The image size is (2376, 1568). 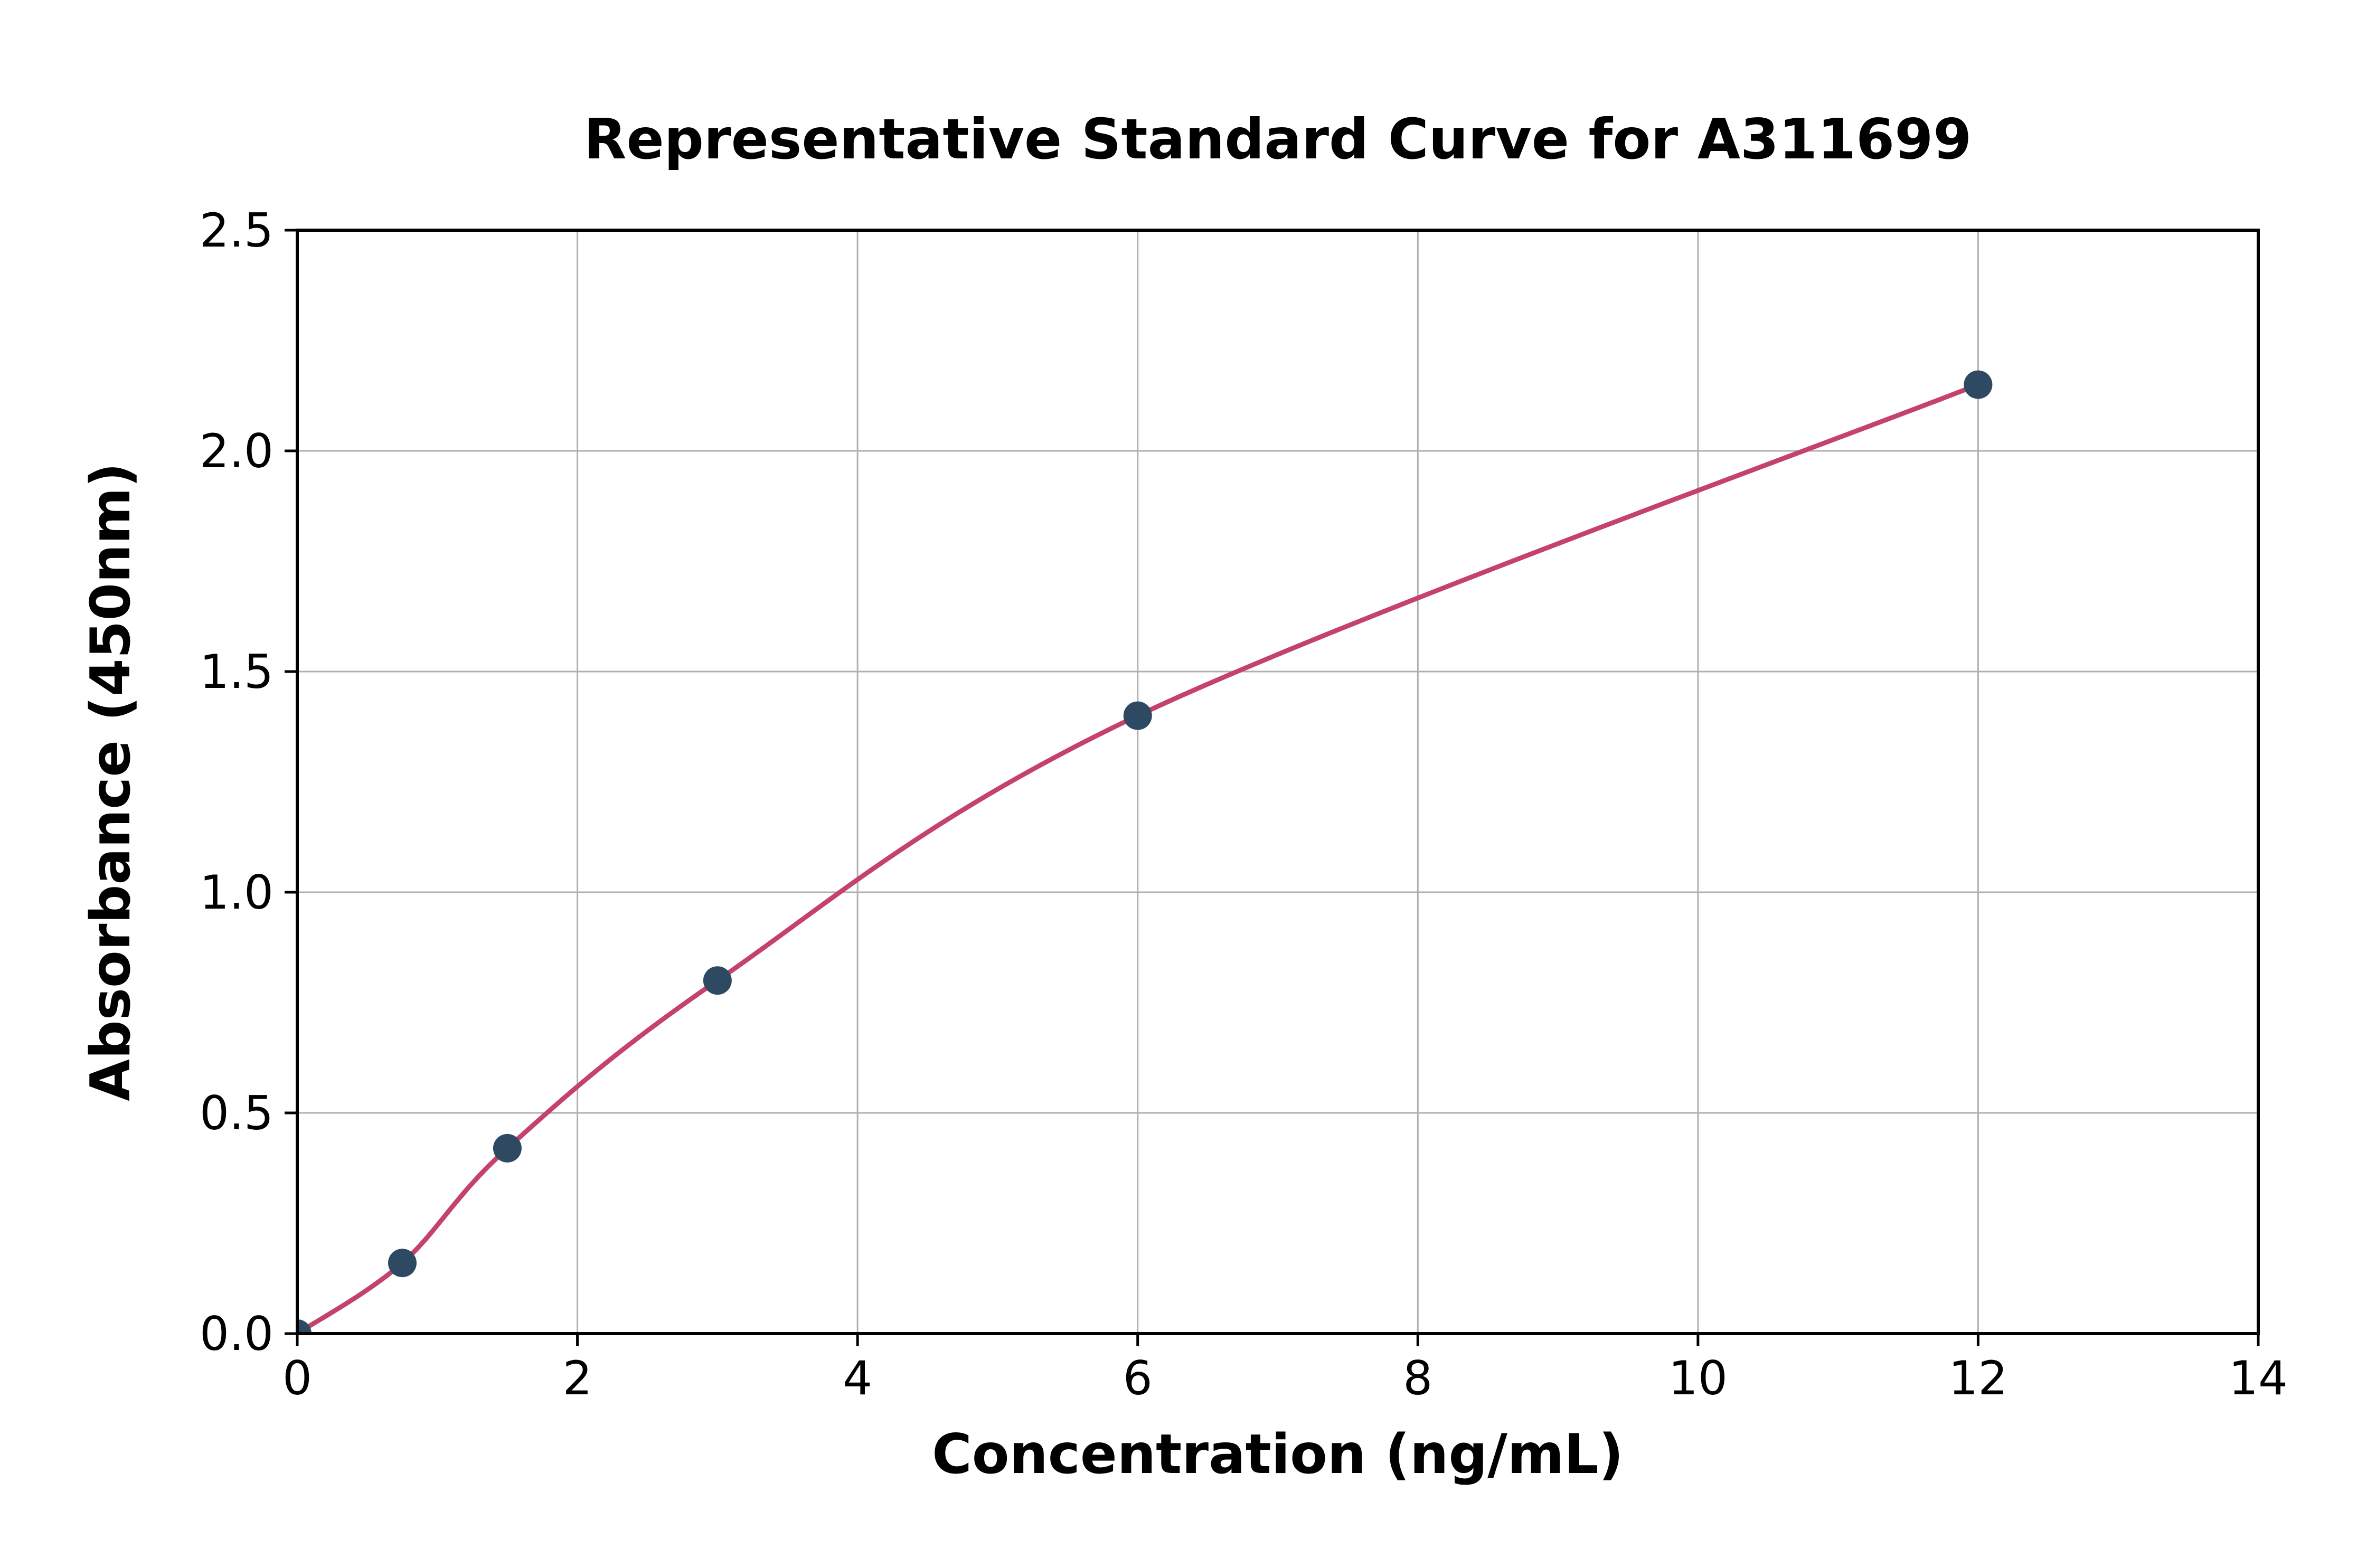 What do you see at coordinates (237, 1334) in the screenshot?
I see `y-tick-label: 0.0` at bounding box center [237, 1334].